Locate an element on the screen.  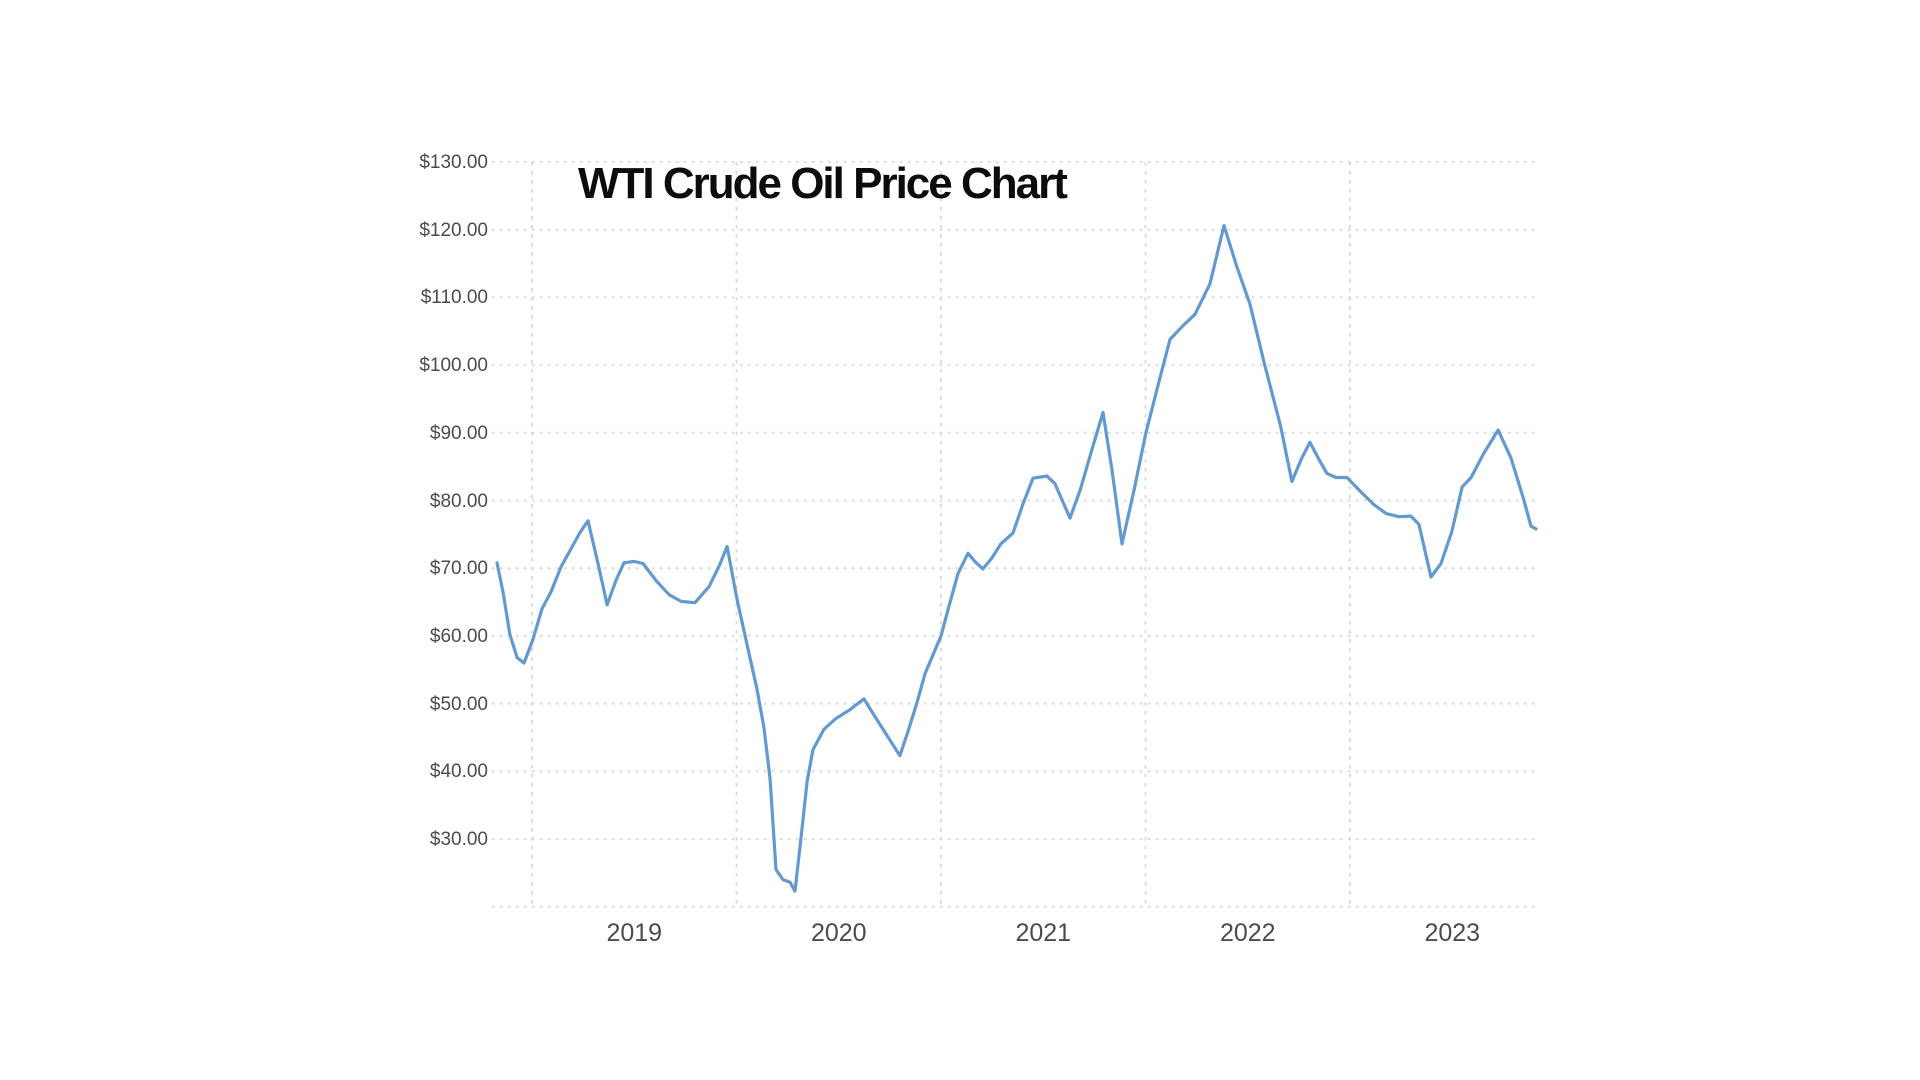
x-axis-label: 2020 is located at coordinates (838, 933).